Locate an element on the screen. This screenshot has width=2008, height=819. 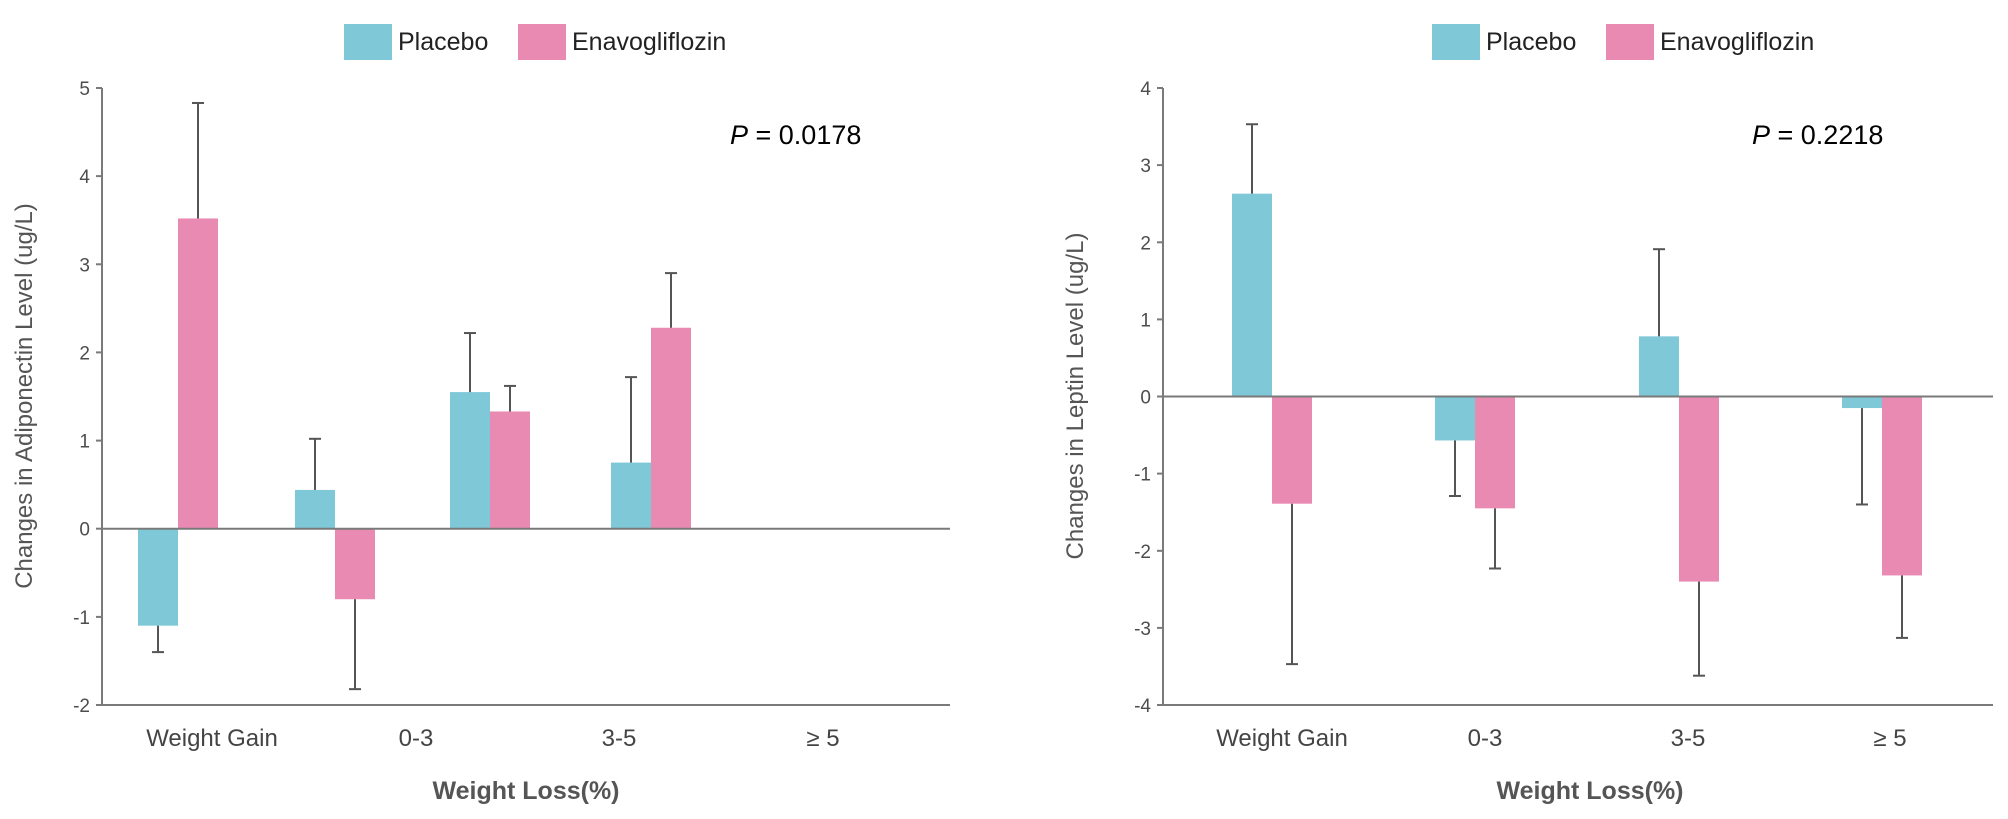
y-tick-label: -4 is located at coordinates (1142, 706).